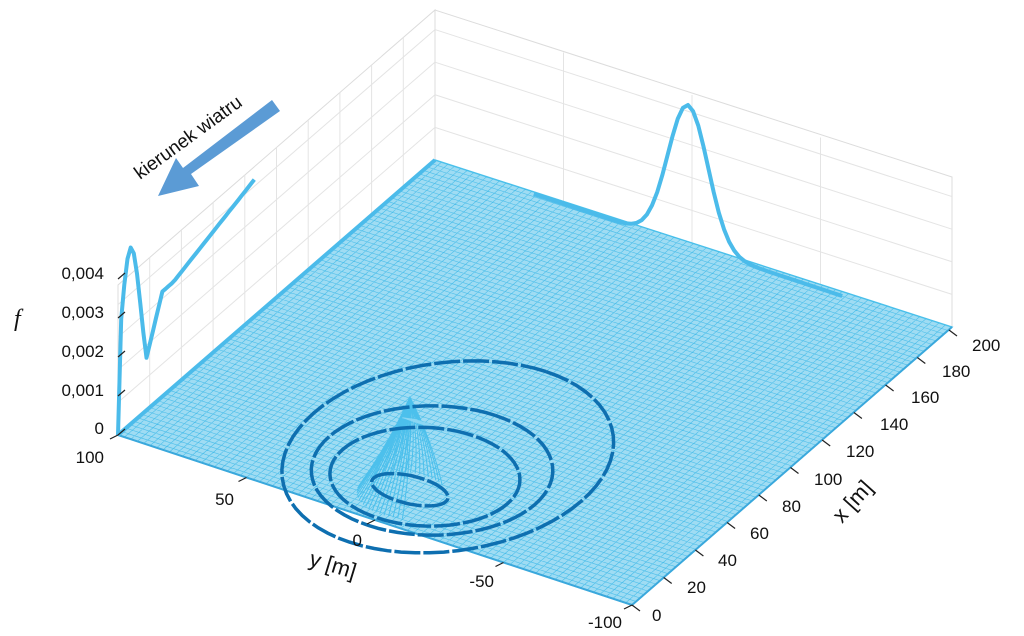 The image size is (1024, 636). Describe the element at coordinates (727, 560) in the screenshot. I see `x-tick-label: 40` at that location.